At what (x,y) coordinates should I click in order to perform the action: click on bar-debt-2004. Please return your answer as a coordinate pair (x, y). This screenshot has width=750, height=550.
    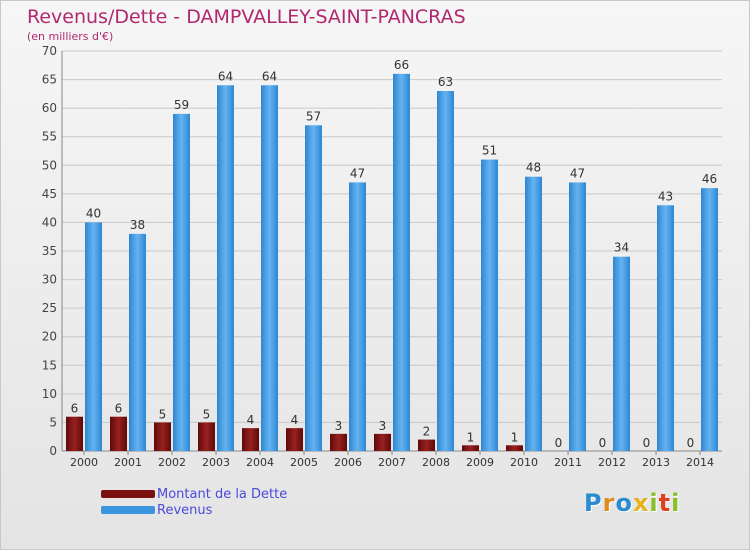
    Looking at the image, I should click on (250, 439).